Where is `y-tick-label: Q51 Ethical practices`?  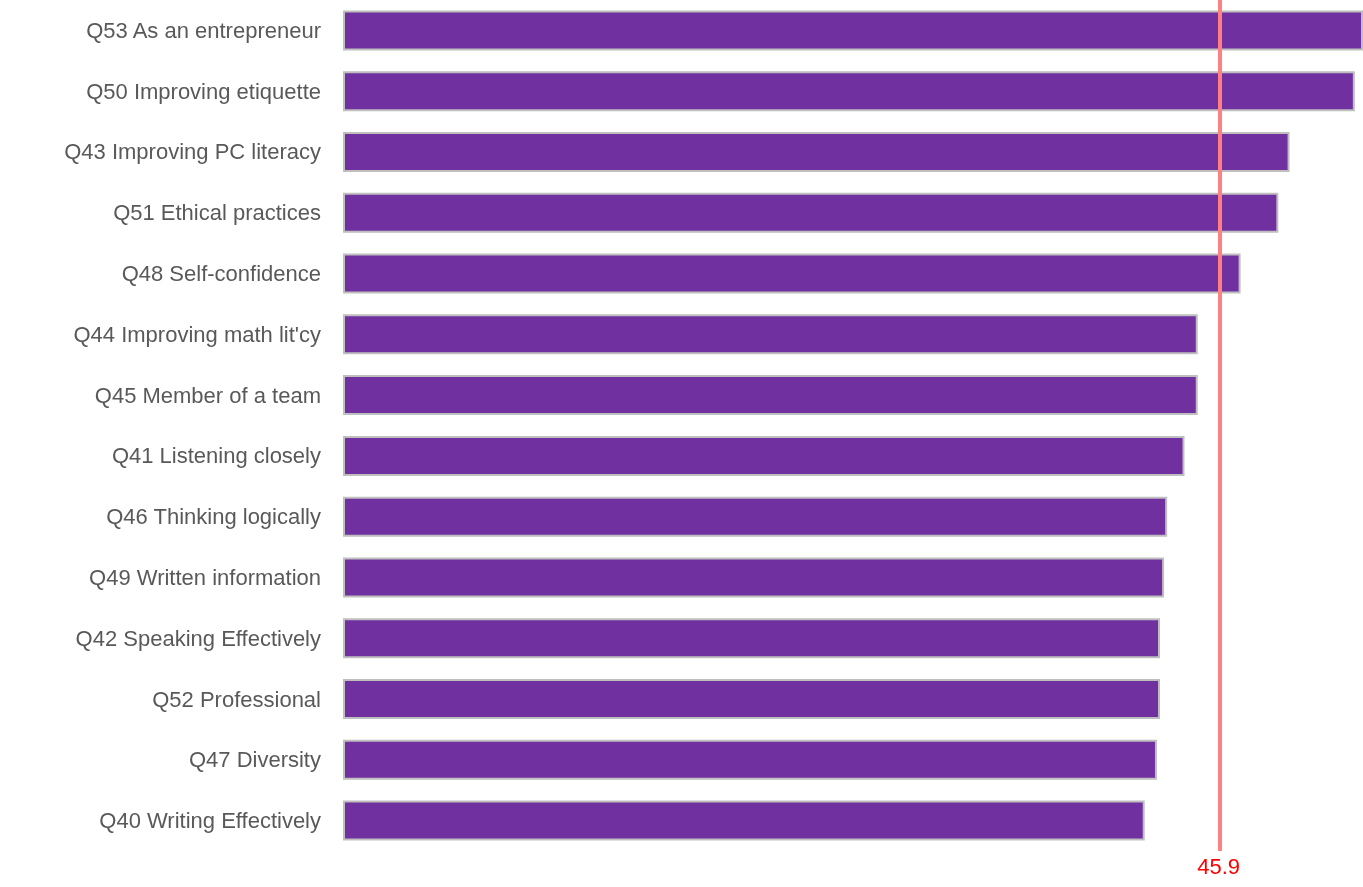
y-tick-label: Q51 Ethical practices is located at coordinates (217, 213).